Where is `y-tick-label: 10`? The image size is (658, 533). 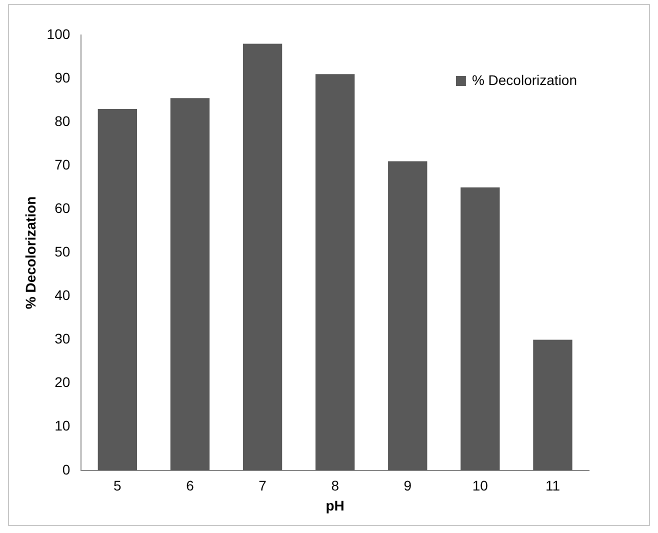
y-tick-label: 10 is located at coordinates (62, 426).